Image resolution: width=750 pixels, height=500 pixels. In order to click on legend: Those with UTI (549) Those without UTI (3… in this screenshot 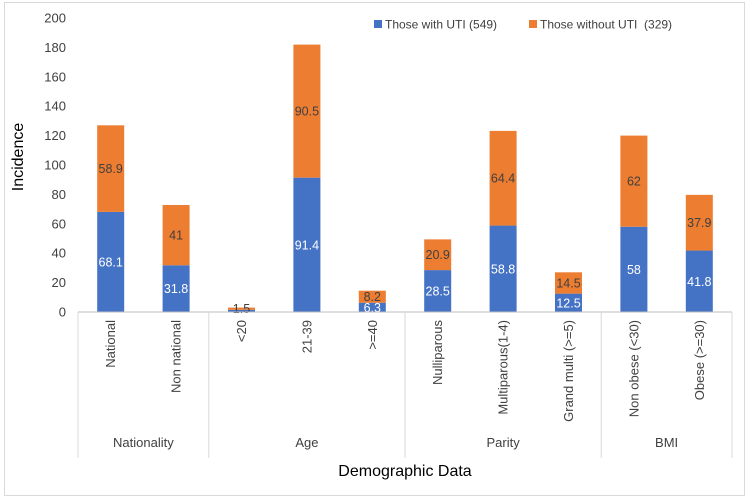, I will do `click(523, 25)`.